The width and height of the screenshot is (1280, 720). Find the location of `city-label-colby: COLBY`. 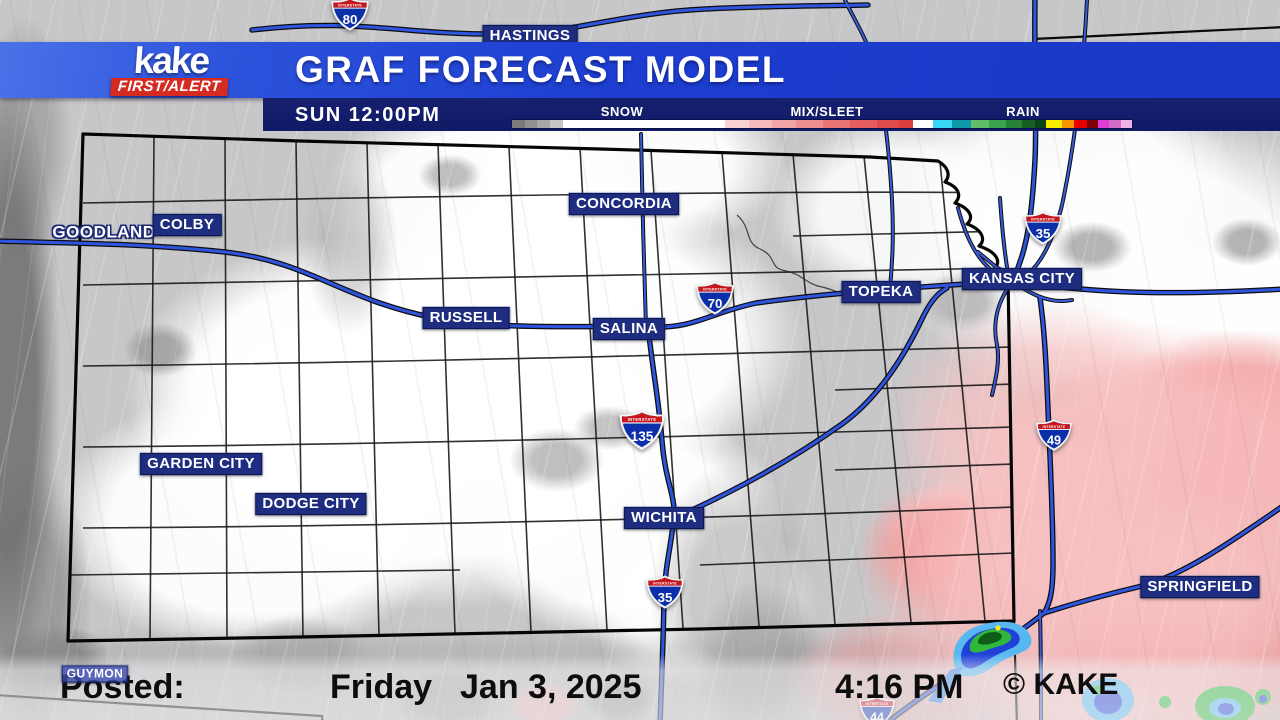

city-label-colby: COLBY is located at coordinates (187, 225).